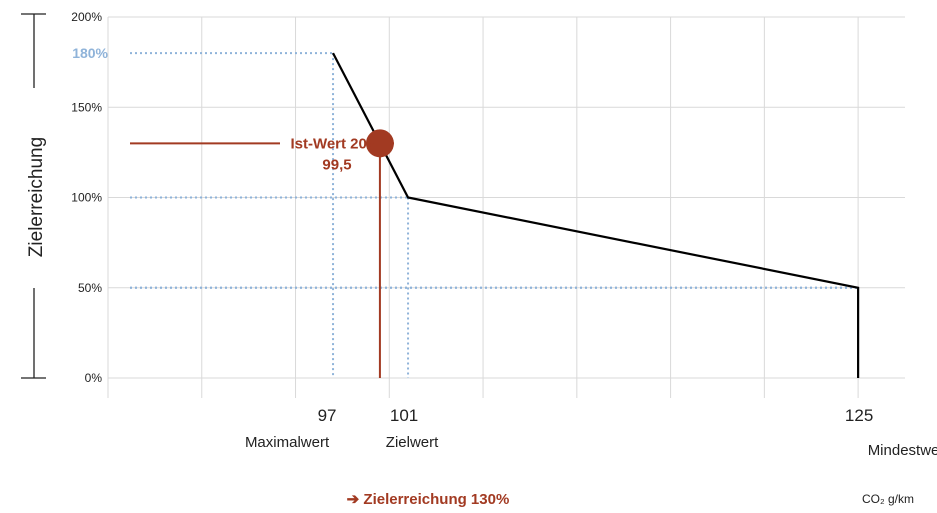 Image resolution: width=937 pixels, height=513 pixels. I want to click on y-tick-label: 0%, so click(94, 378).